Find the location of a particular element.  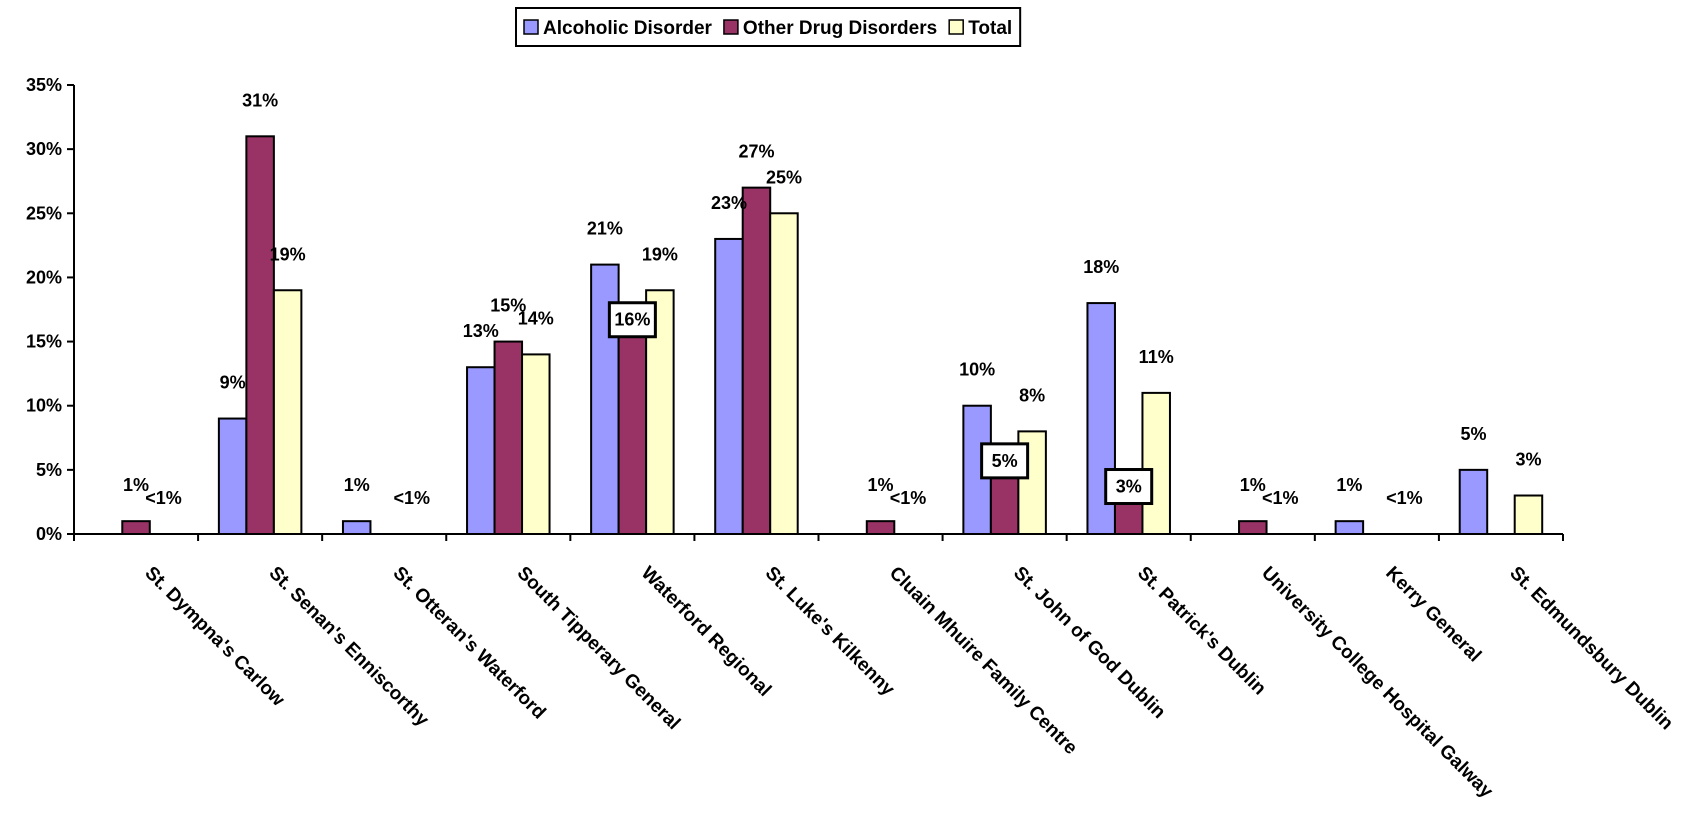

bar-total-st-edmundsbury-dublin is located at coordinates (1528, 514).